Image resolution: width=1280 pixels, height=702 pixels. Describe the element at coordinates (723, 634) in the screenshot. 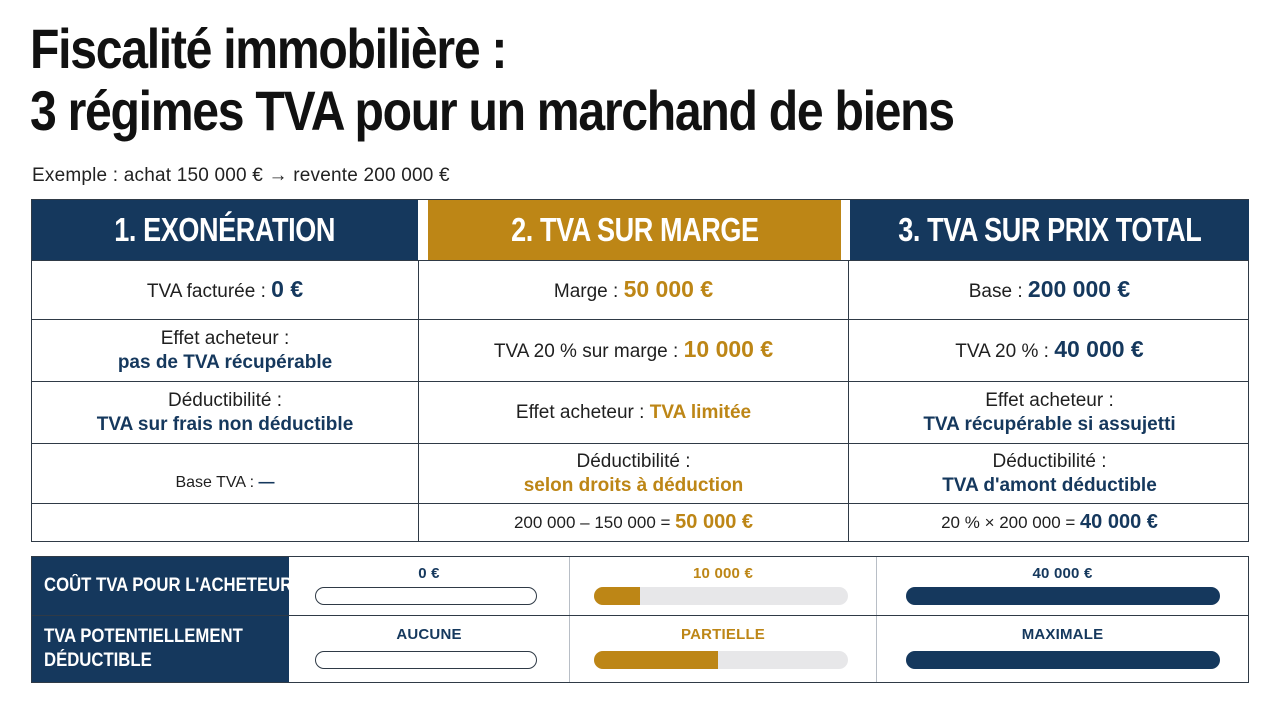

I see `comparison-value: PARTIELLE` at that location.